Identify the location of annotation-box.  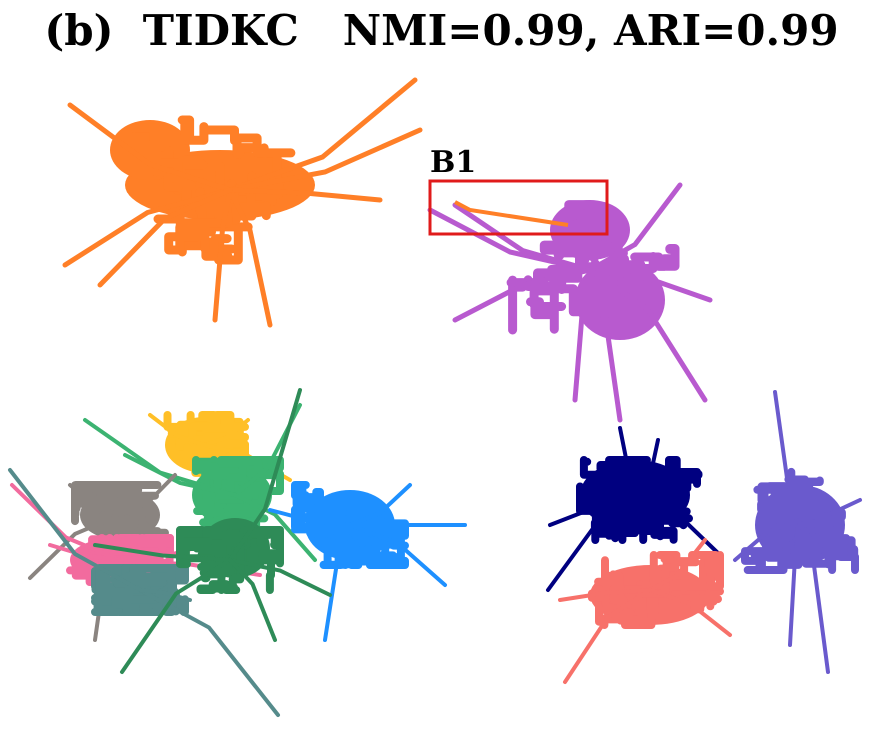
(518, 207).